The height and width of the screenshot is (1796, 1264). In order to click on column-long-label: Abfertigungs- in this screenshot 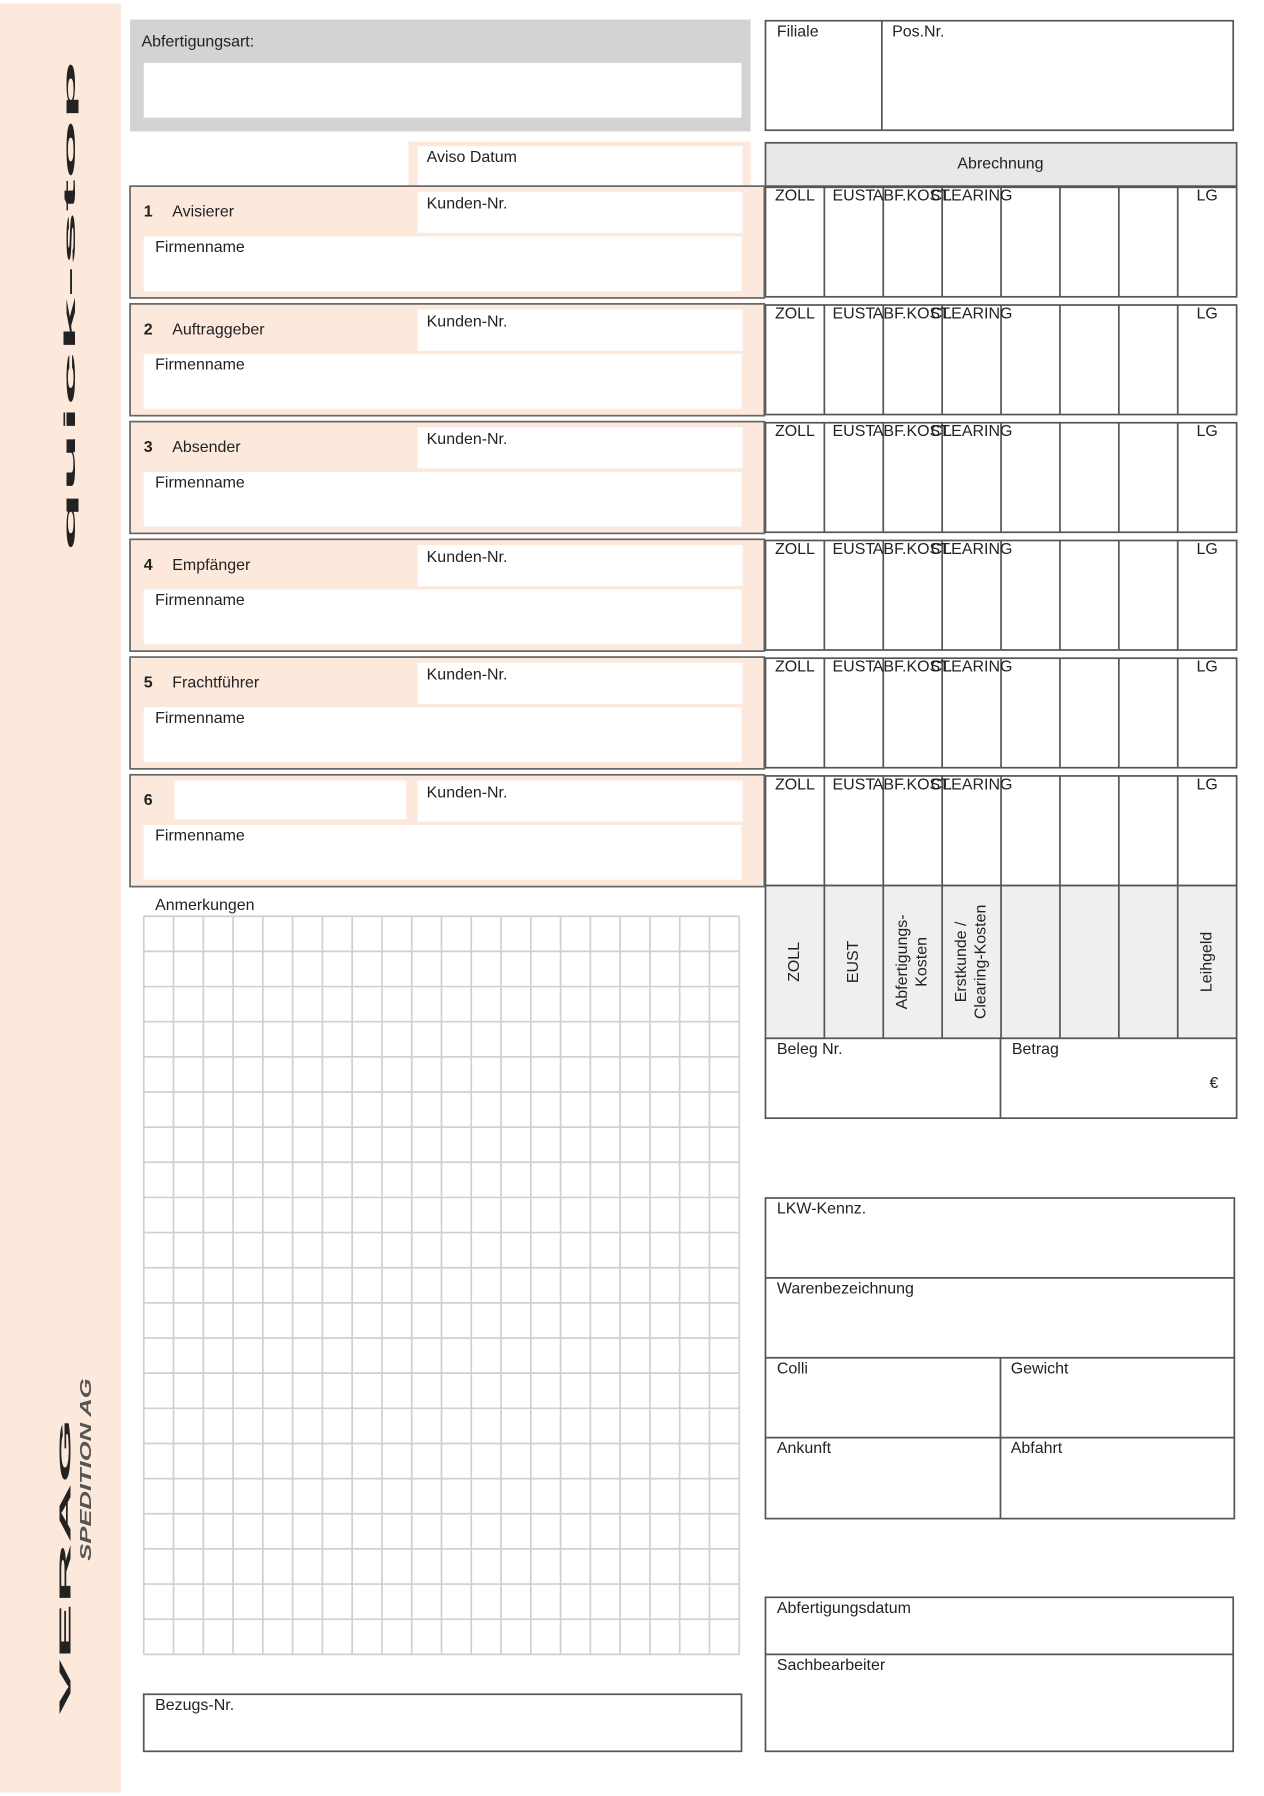, I will do `click(902, 961)`.